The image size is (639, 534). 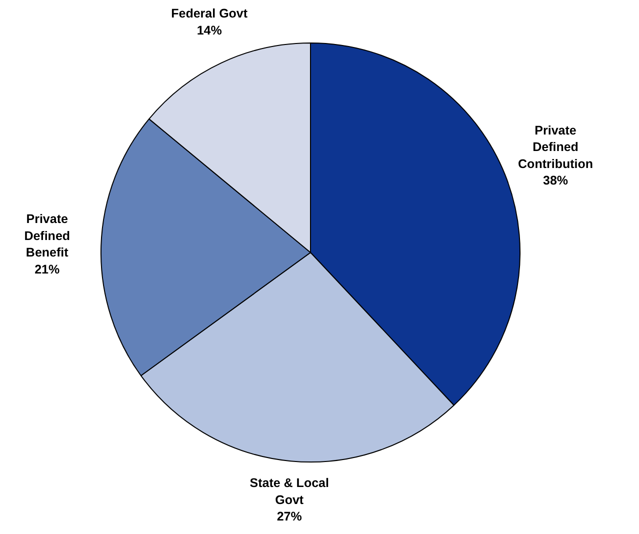 What do you see at coordinates (289, 491) in the screenshot?
I see `slice-label: State & Local Govt` at bounding box center [289, 491].